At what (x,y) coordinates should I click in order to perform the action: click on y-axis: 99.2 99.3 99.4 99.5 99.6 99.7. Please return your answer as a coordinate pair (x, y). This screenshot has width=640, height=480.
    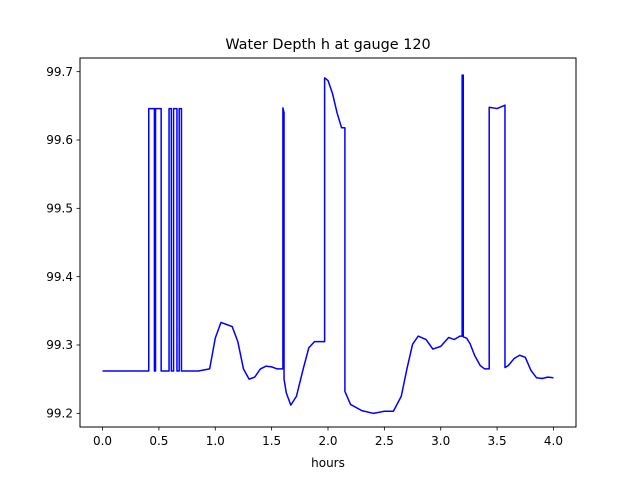
    Looking at the image, I should click on (63, 243).